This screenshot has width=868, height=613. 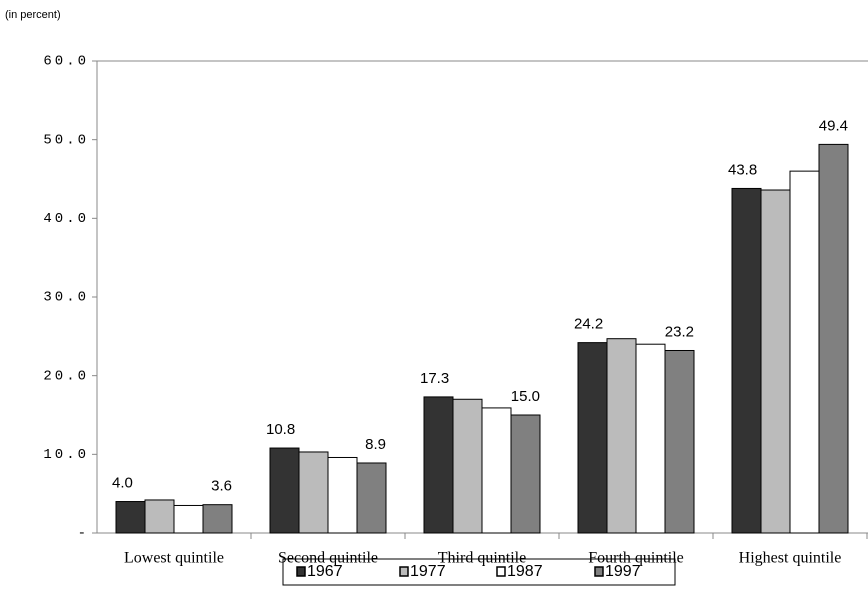 I want to click on value-label: 3.6, so click(x=221, y=486).